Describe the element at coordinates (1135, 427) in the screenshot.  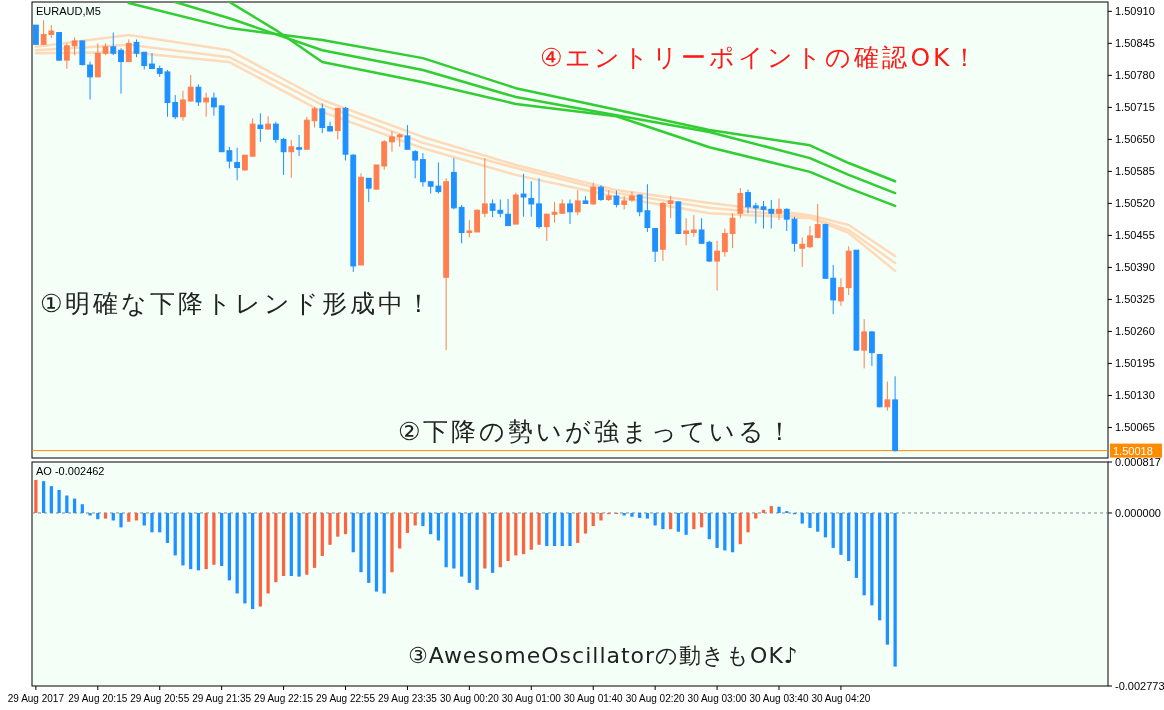
I see `y-tick-label: 1.50065` at that location.